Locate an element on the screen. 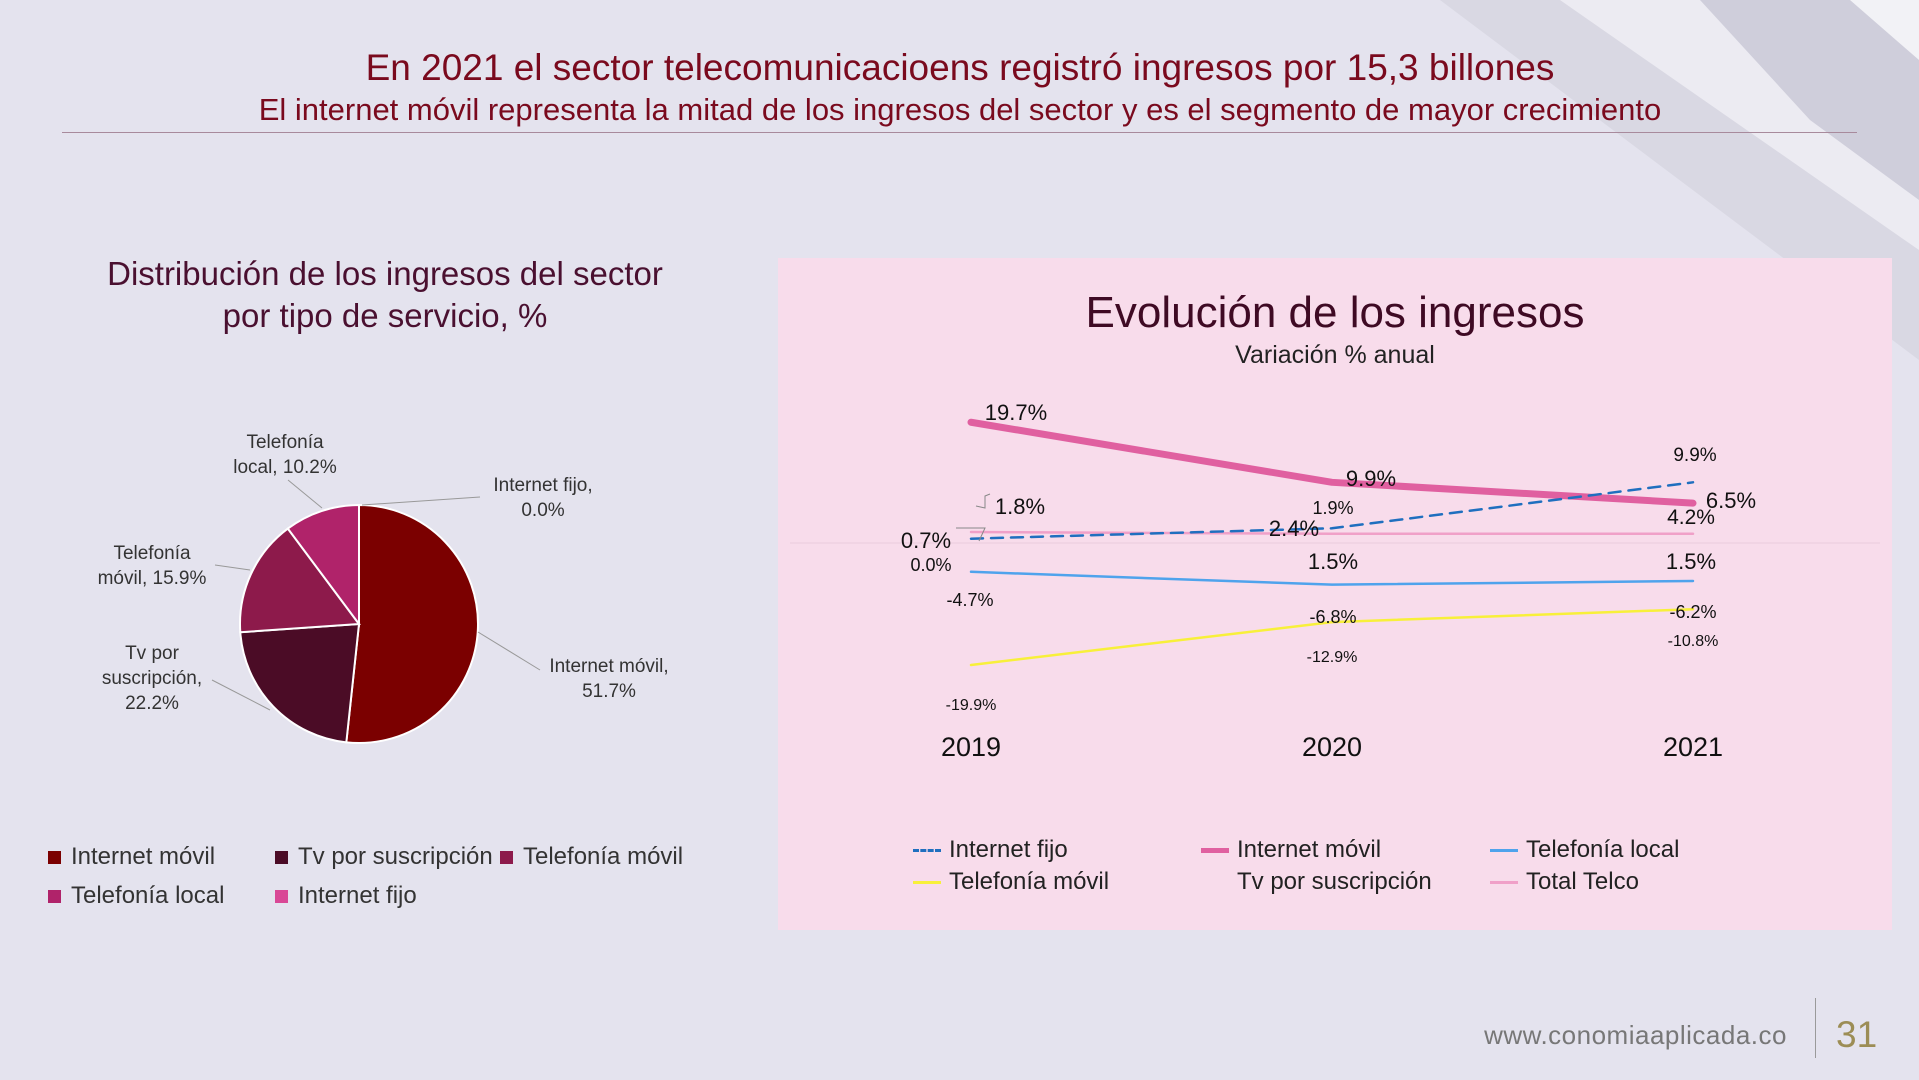  data-label-telefonia-local-2021: -6.2% is located at coordinates (1692, 612).